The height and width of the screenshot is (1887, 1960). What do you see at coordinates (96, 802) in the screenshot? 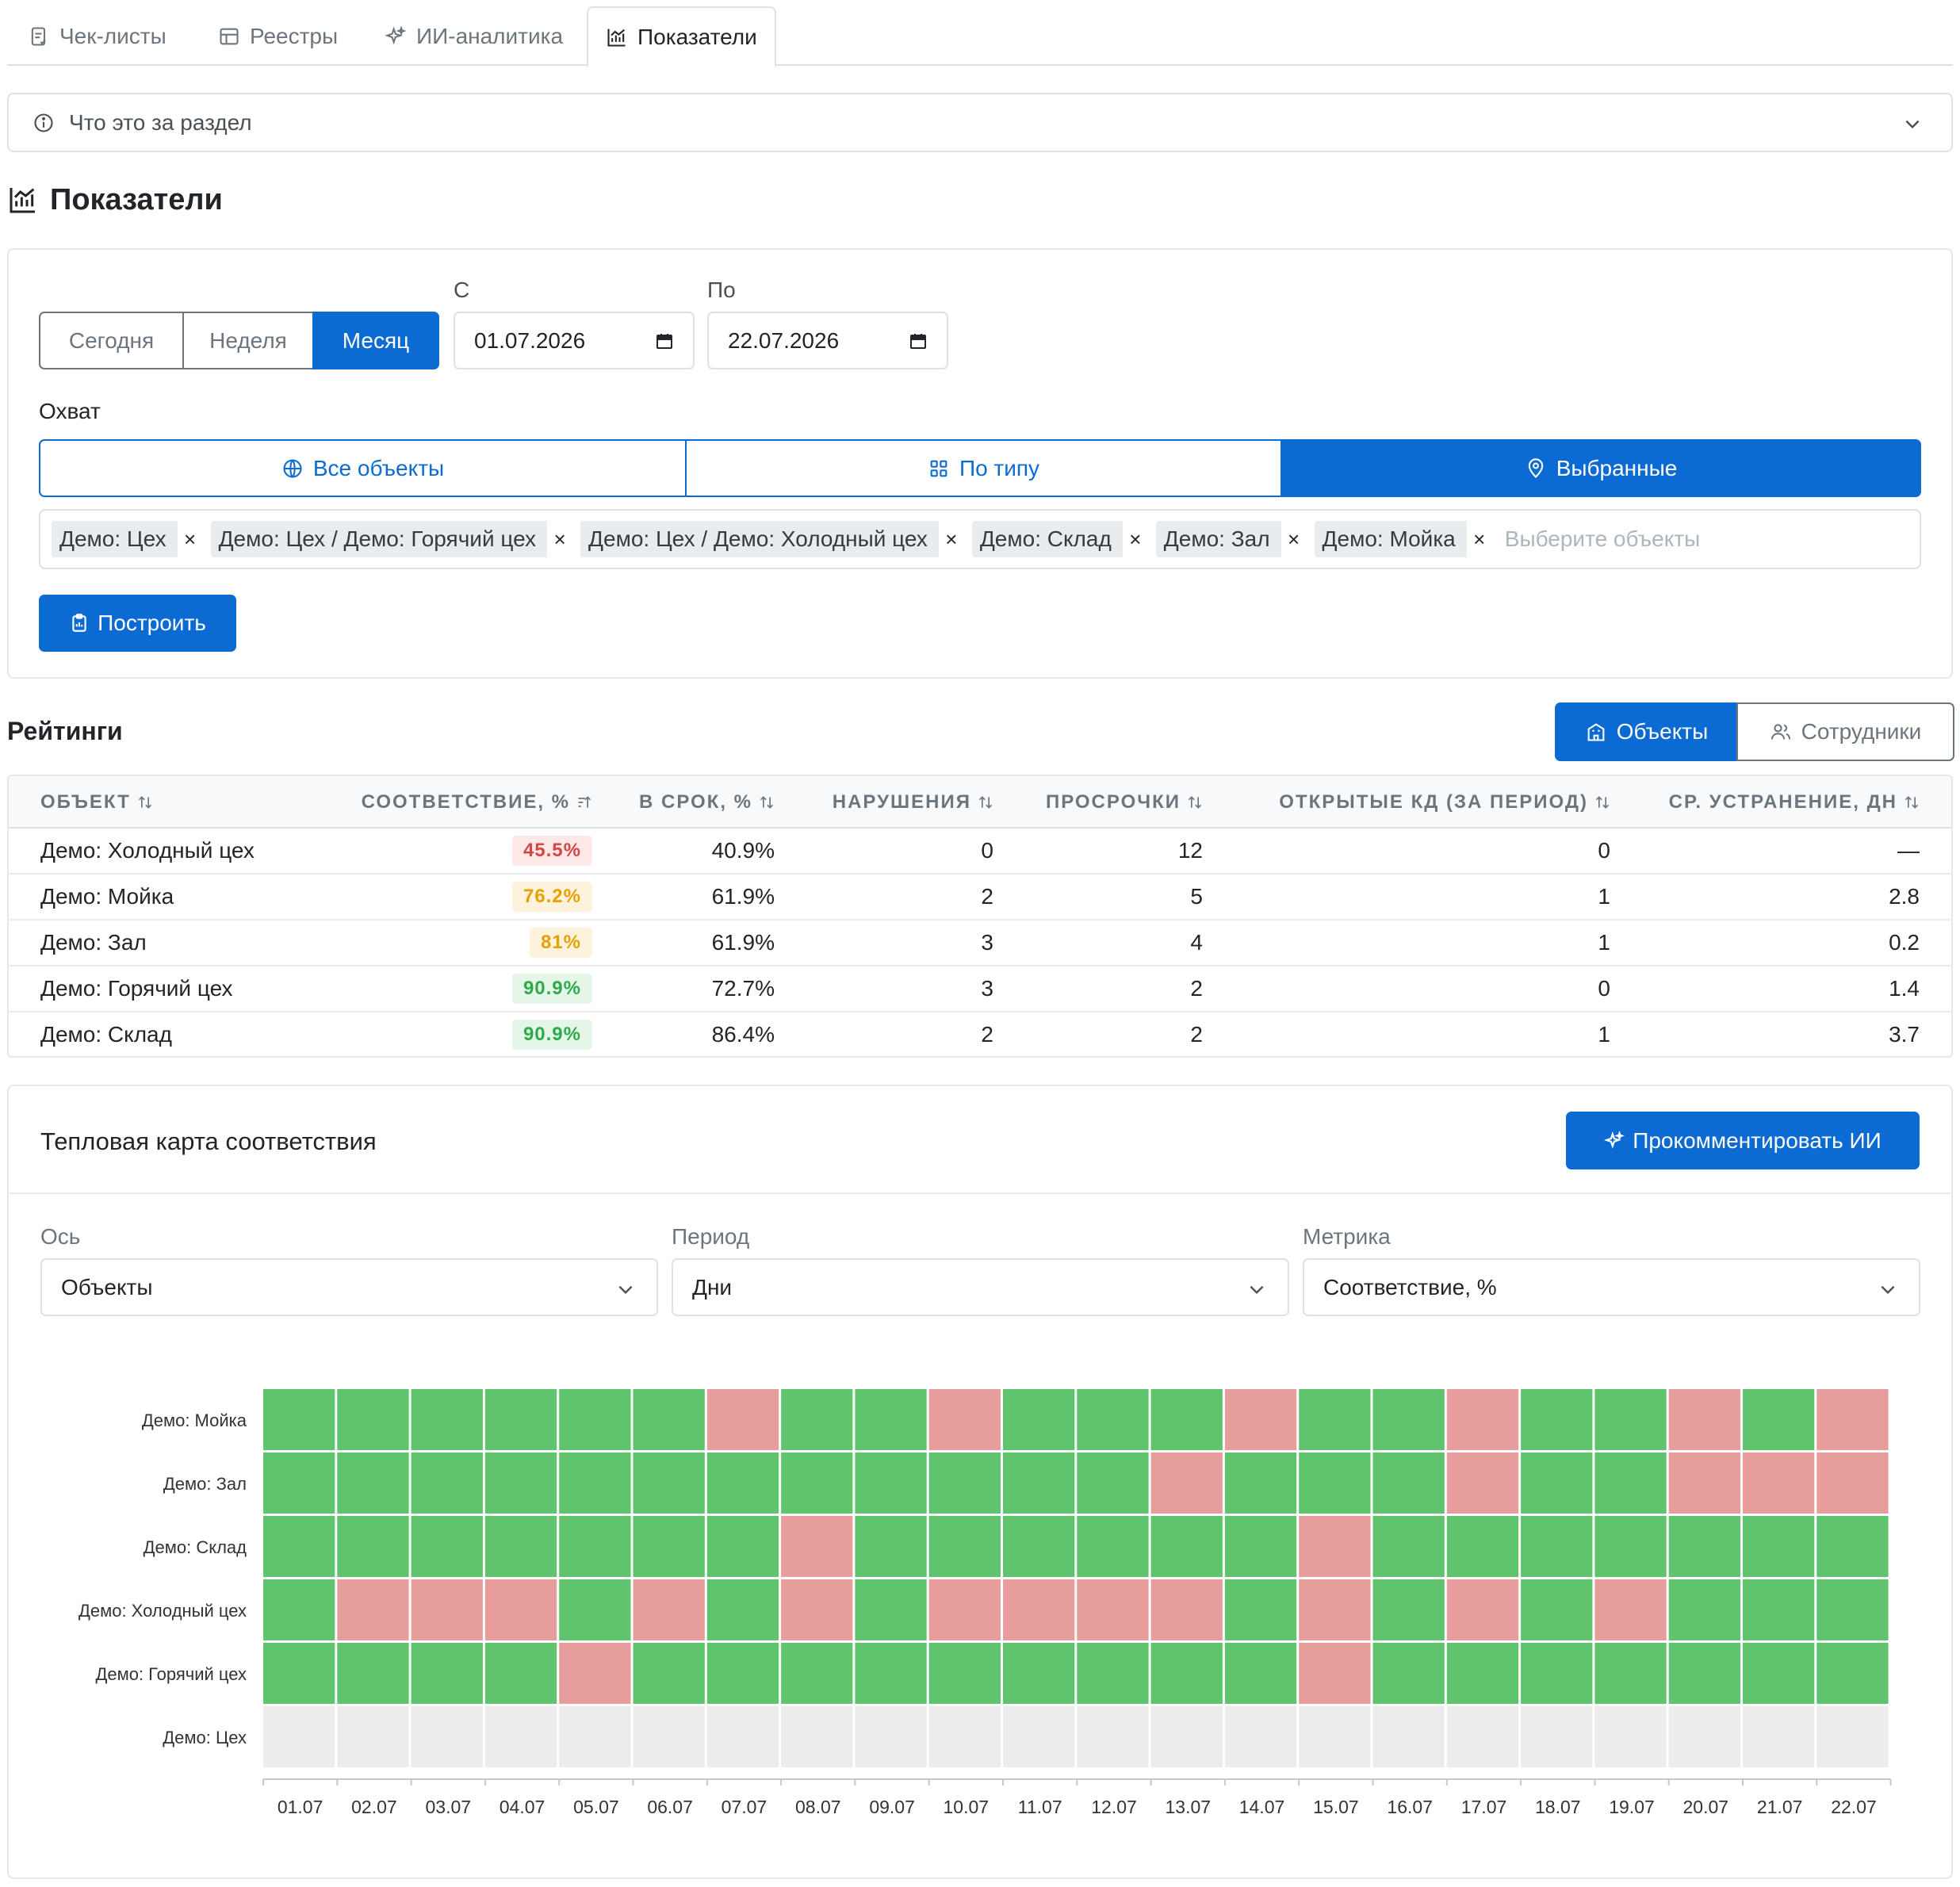
I see `column-header-object: ОБЪЕКТ` at bounding box center [96, 802].